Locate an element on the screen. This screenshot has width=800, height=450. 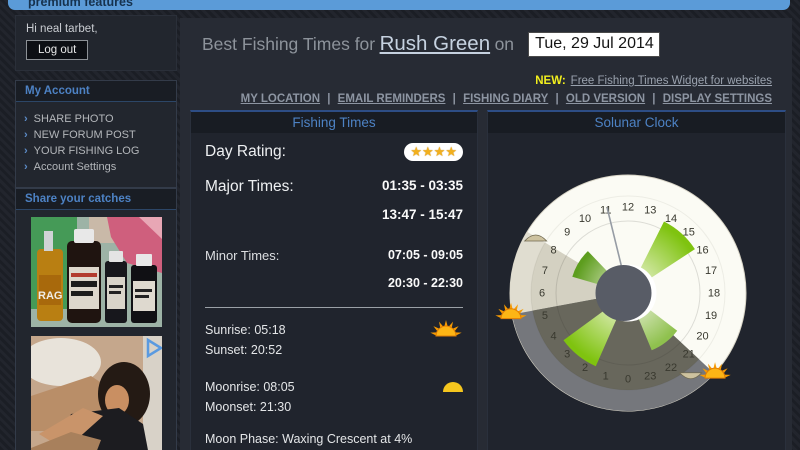
account-item-1: › NEW FORUM POST is located at coordinates (80, 135).